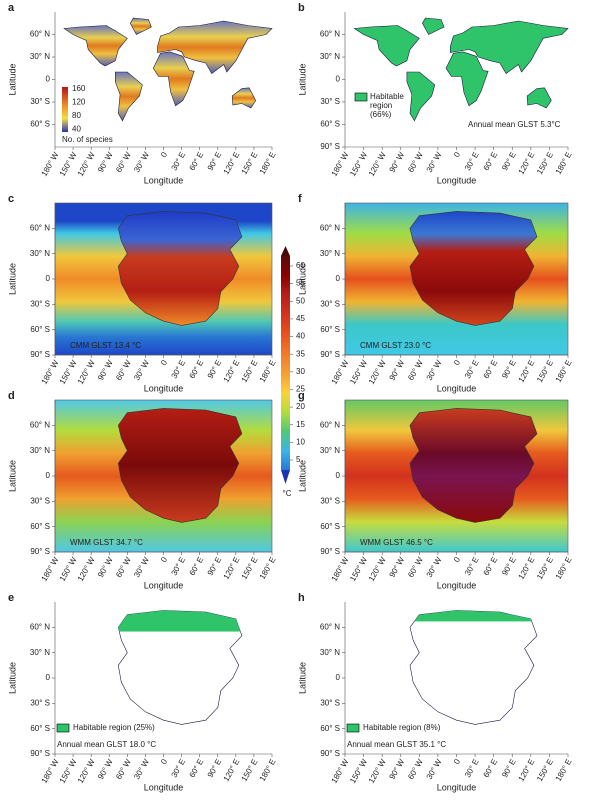  Describe the element at coordinates (287, 493) in the screenshot. I see `colorbar-unit: °C` at that location.